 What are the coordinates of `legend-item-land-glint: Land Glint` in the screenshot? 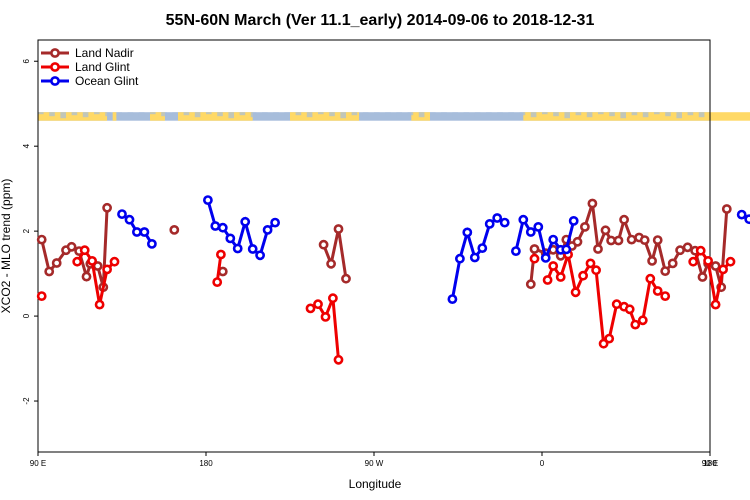 It's located at (85, 67).